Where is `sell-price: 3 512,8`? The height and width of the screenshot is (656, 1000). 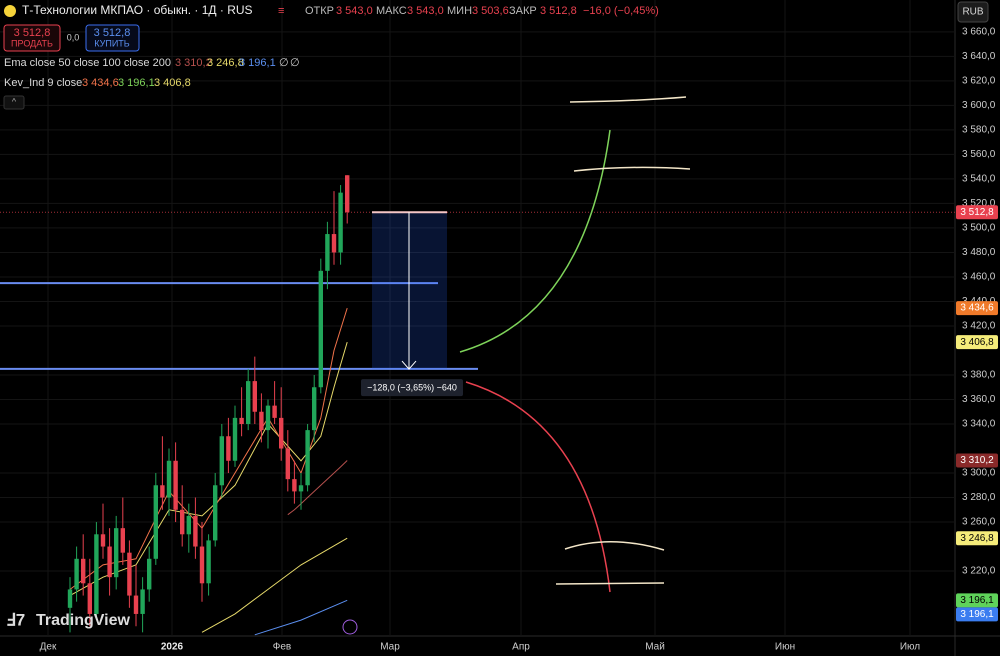
sell-price: 3 512,8 is located at coordinates (32, 33).